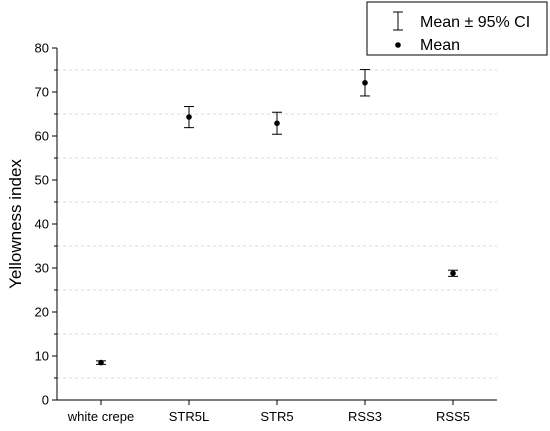 This screenshot has width=550, height=431. I want to click on x-axis-ticks: white crepe STR5L STR5 RSS3 RSS5, so click(268, 412).